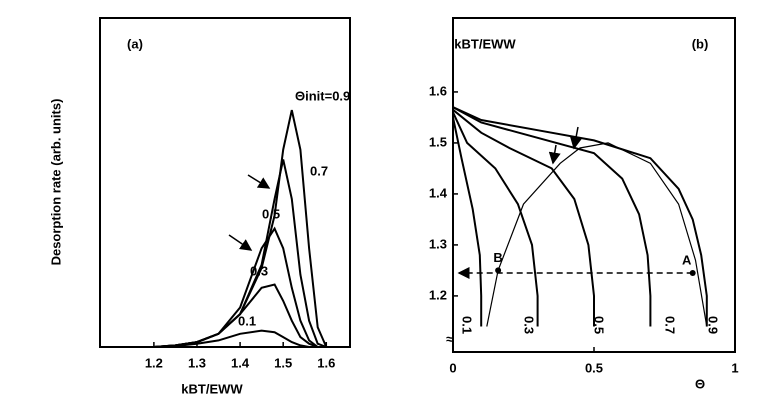  I want to click on y-tick-label: 1.2, so click(438, 294).